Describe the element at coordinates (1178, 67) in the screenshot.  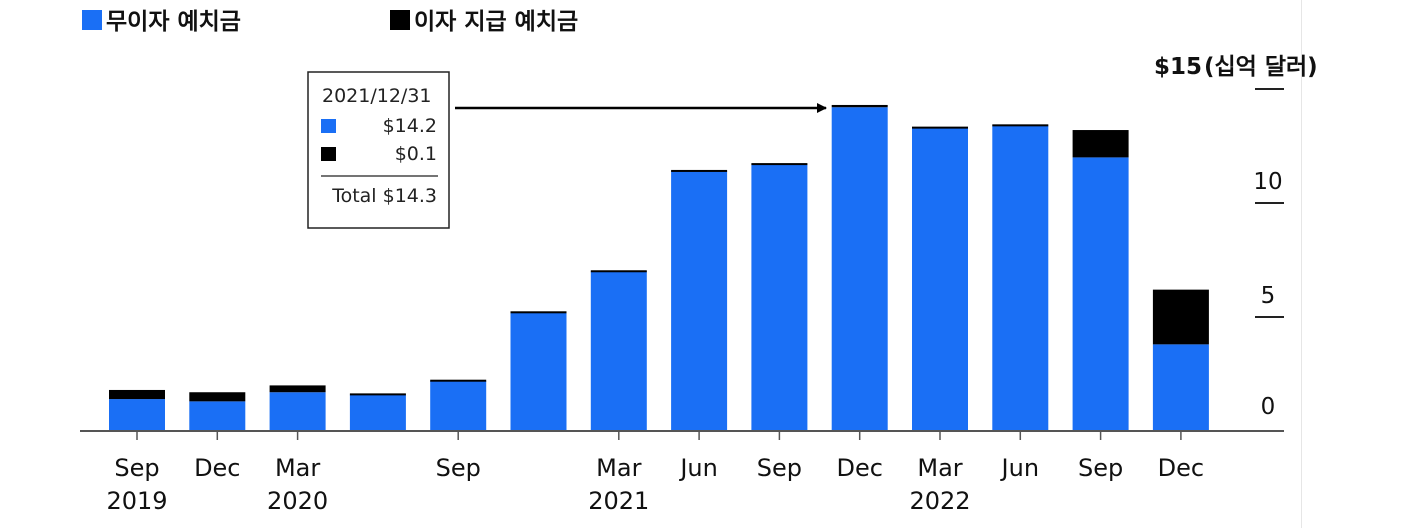
I see `y-tick-label-15: $15` at that location.